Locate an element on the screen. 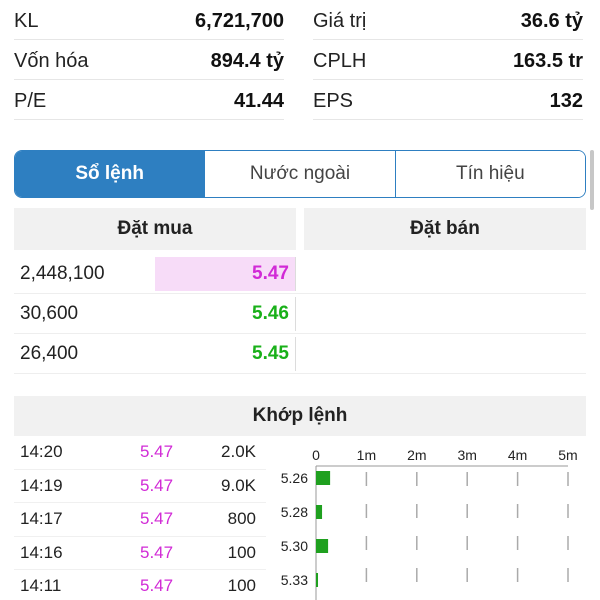 The image size is (600, 600). match-time: 14:16 is located at coordinates (41, 552).